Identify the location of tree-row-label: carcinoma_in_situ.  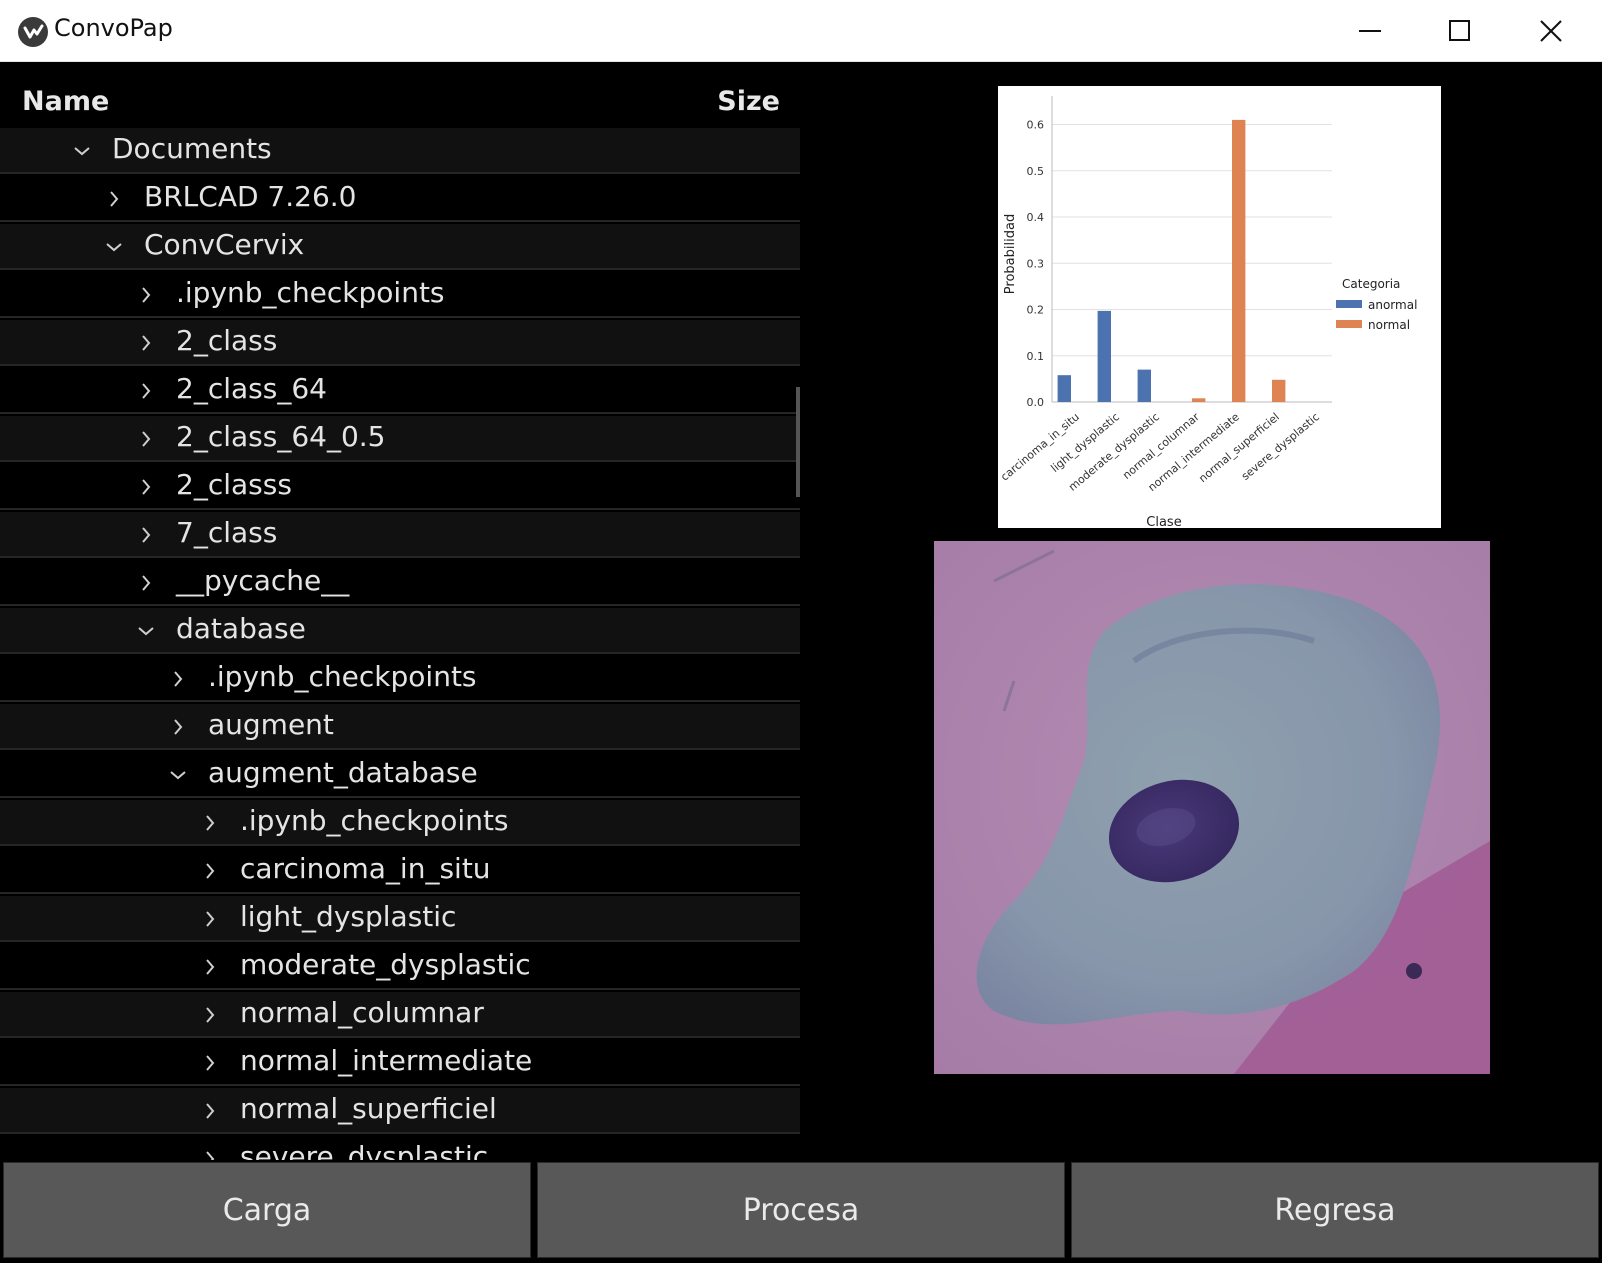
(365, 868).